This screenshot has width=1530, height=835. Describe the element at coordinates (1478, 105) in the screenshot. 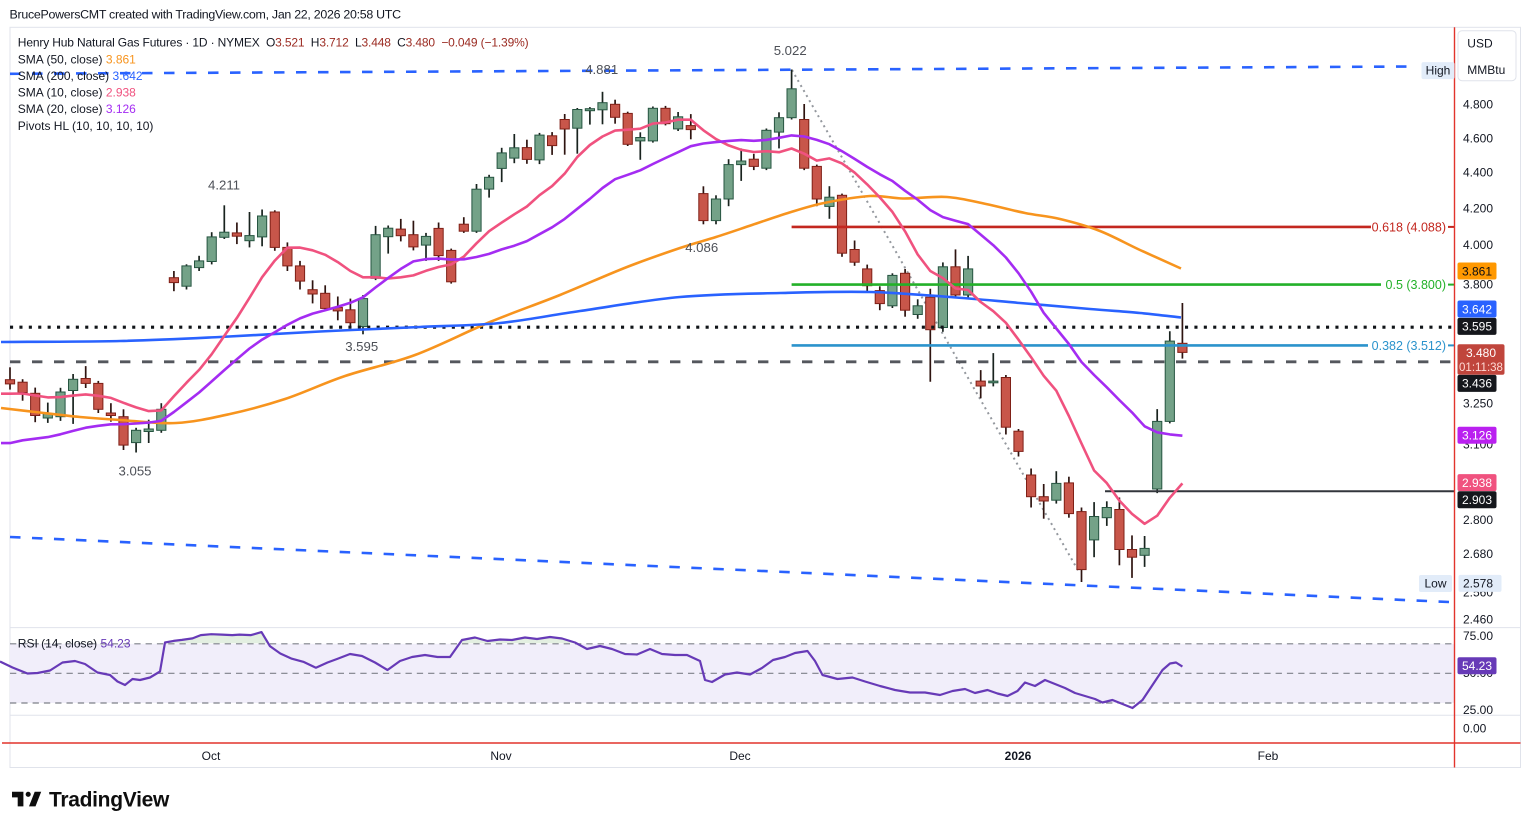

I see `svg-text: 4.800` at that location.